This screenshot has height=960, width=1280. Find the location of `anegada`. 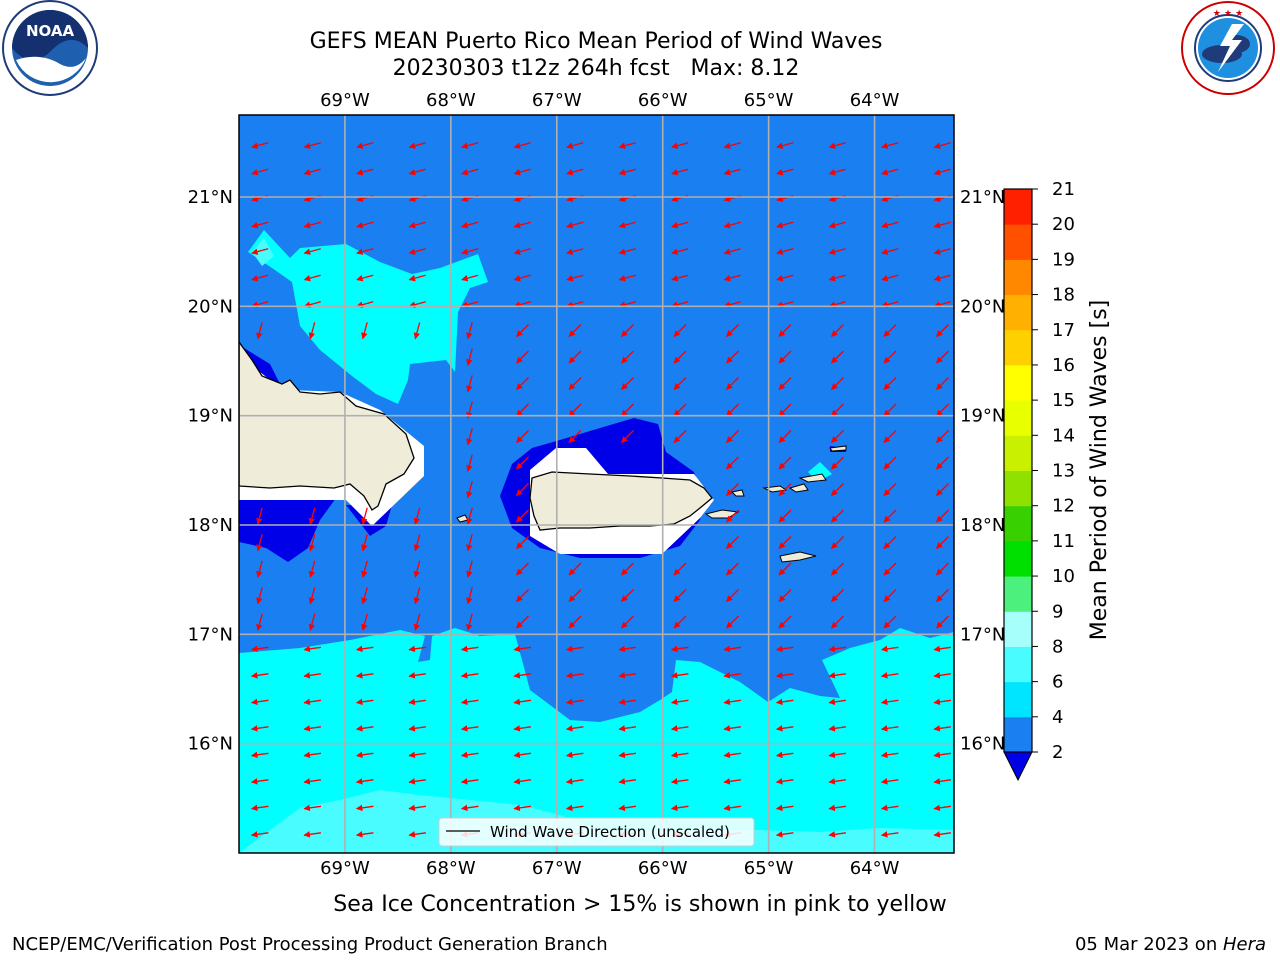

anegada is located at coordinates (838, 448).